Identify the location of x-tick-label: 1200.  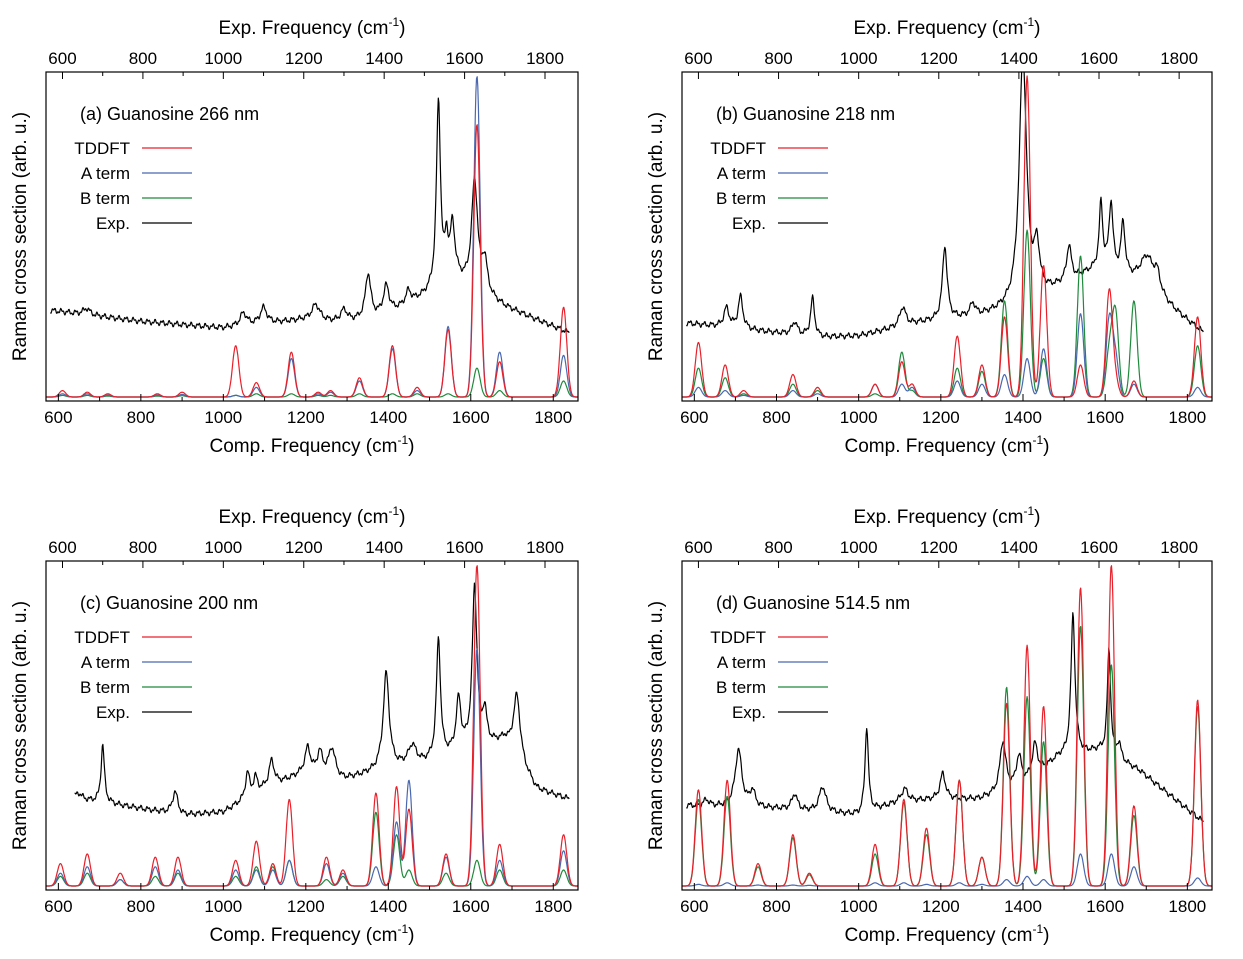
(941, 417).